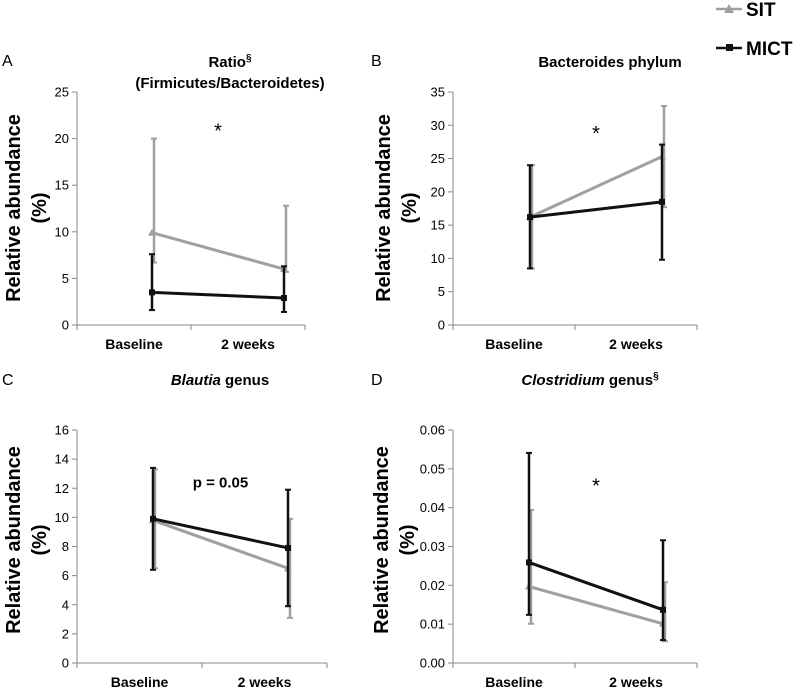  What do you see at coordinates (596, 605) in the screenshot?
I see `panel-d-sit-line` at bounding box center [596, 605].